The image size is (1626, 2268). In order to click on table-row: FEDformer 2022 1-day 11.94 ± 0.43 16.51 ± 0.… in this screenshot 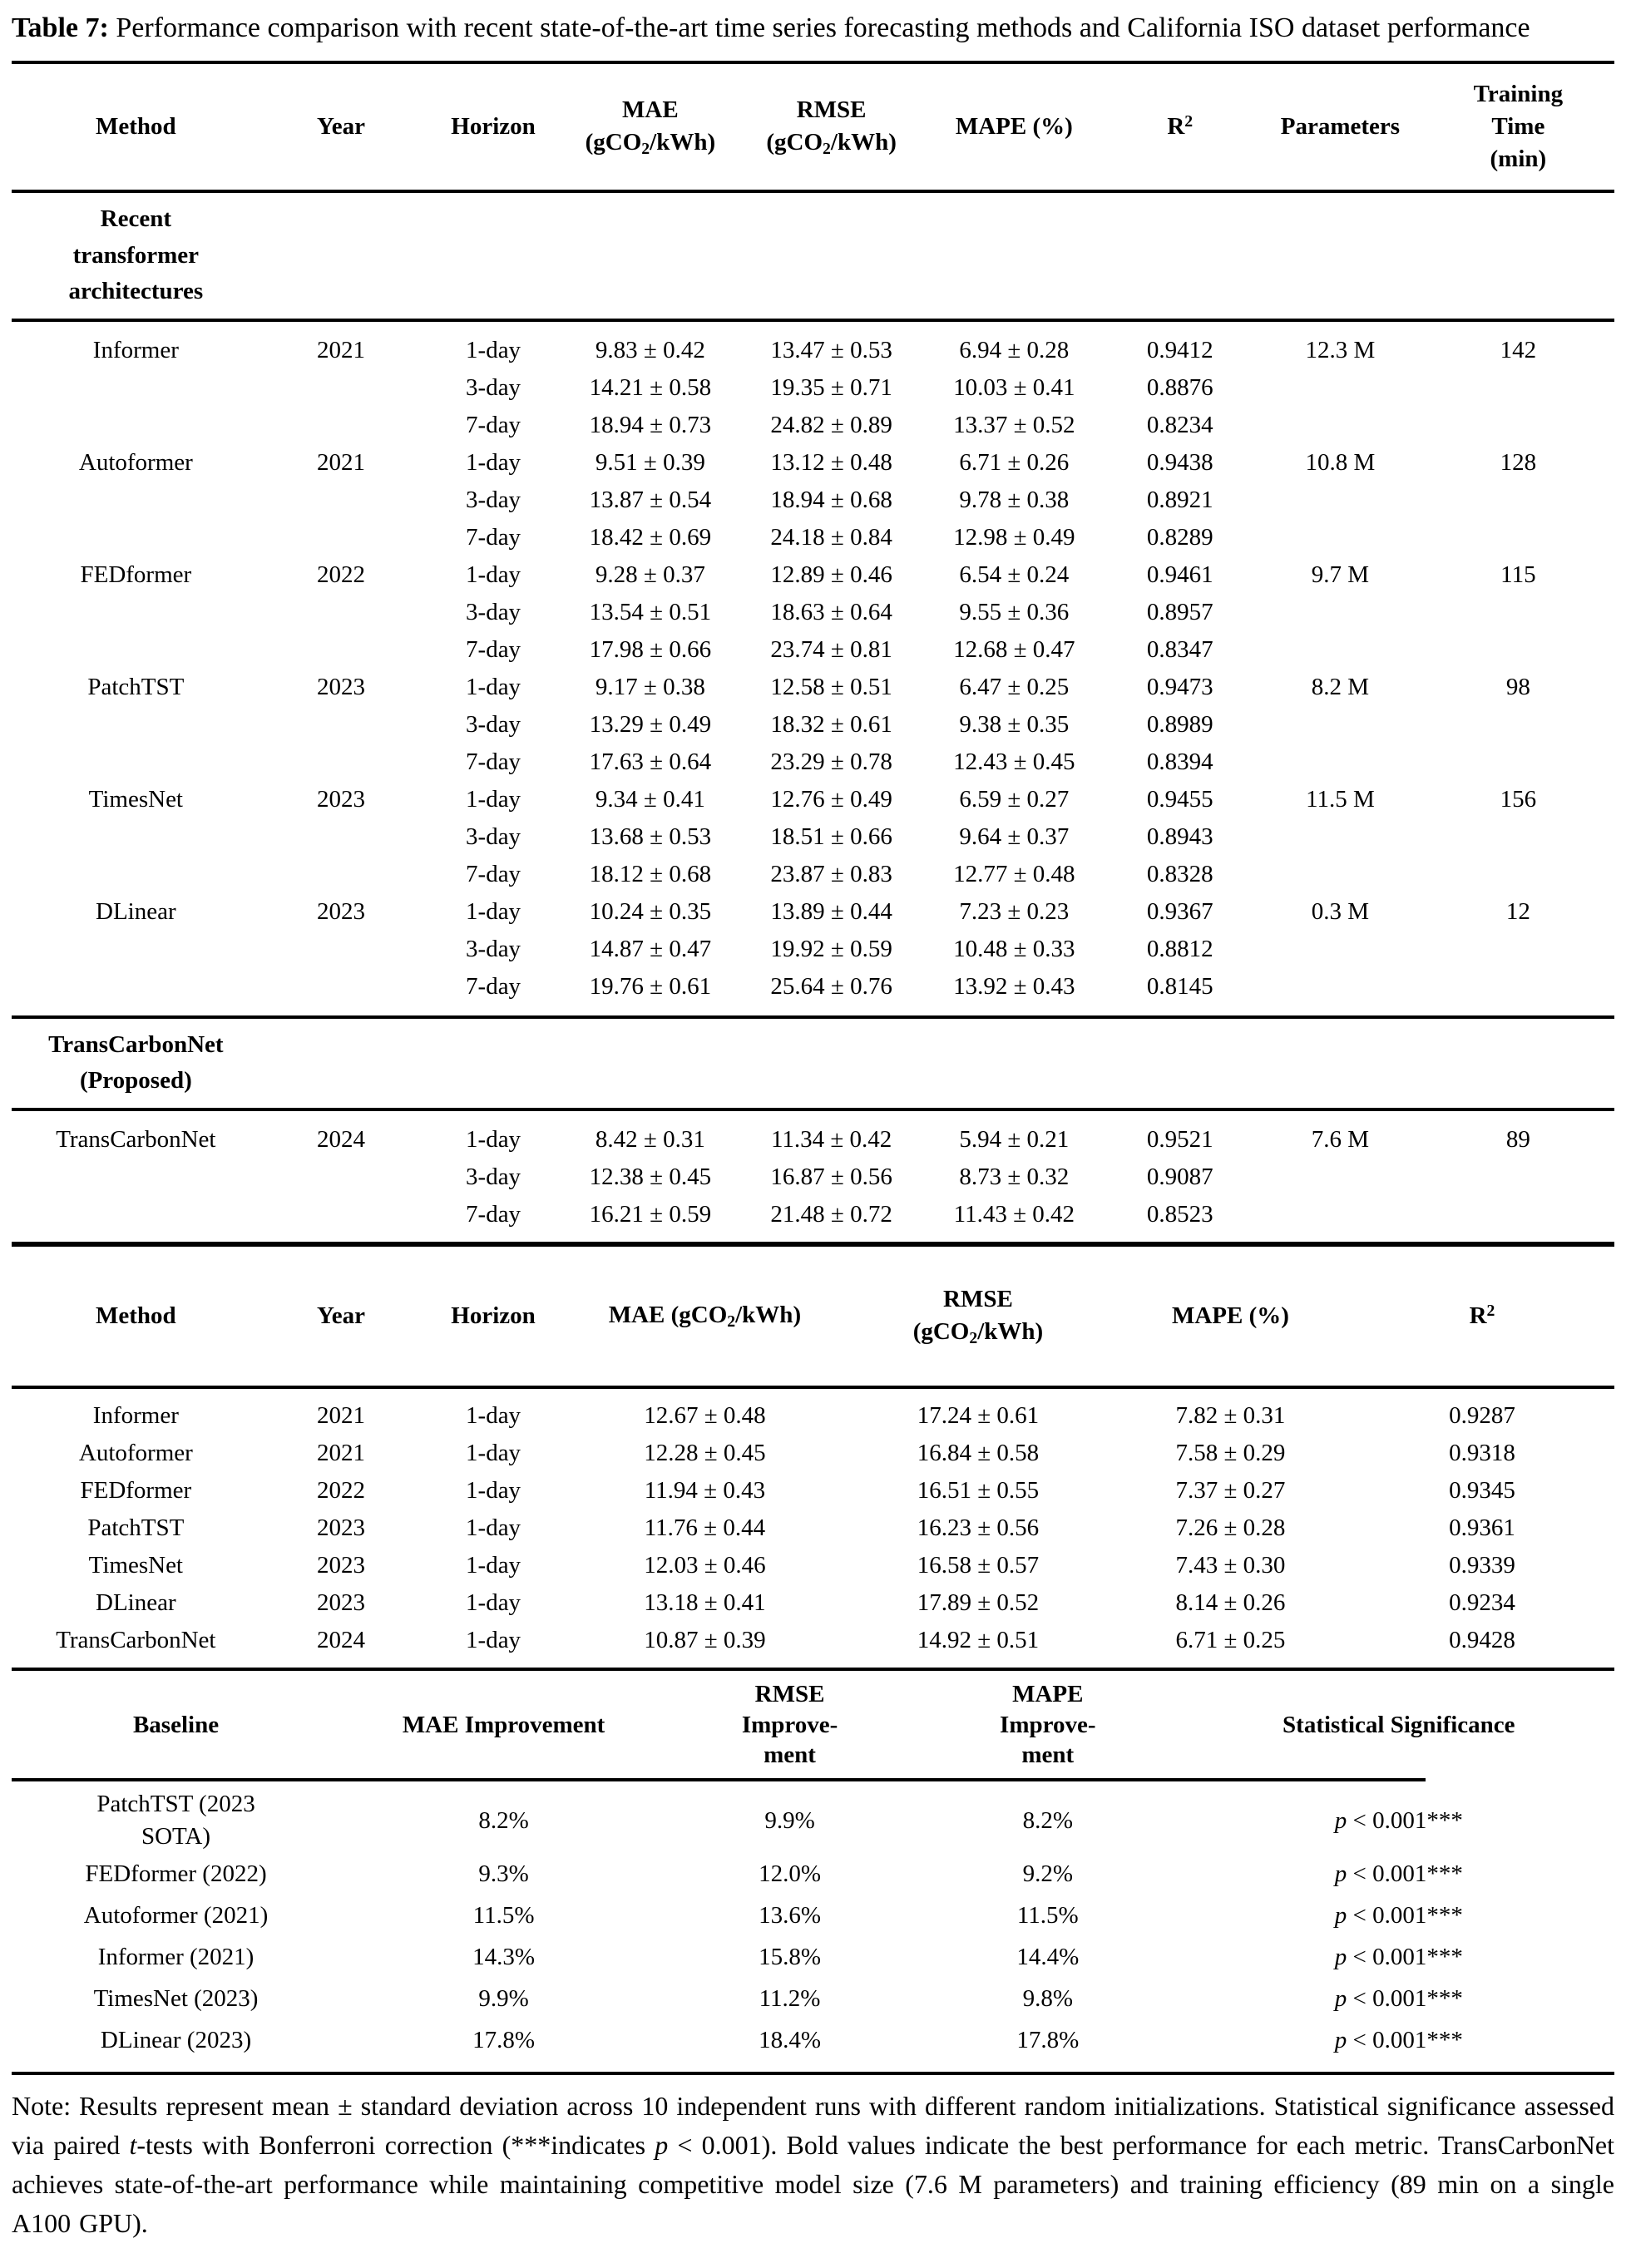, I will do `click(813, 1491)`.